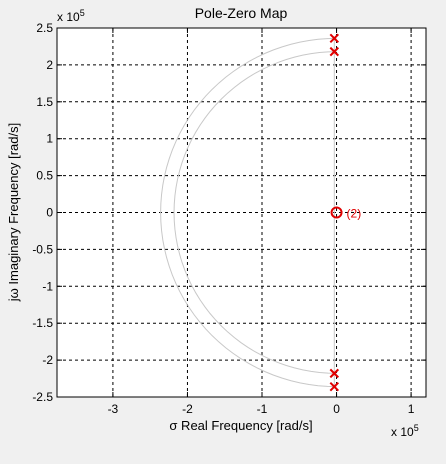 The image size is (446, 464). Describe the element at coordinates (47, 360) in the screenshot. I see `y-tick-label: -2` at that location.